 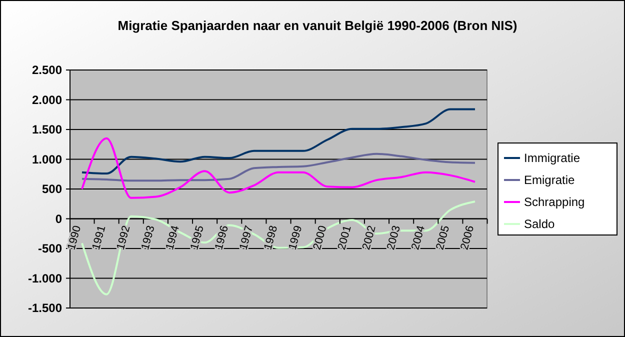 I want to click on x-tick-label: 2006, so click(x=467, y=238).